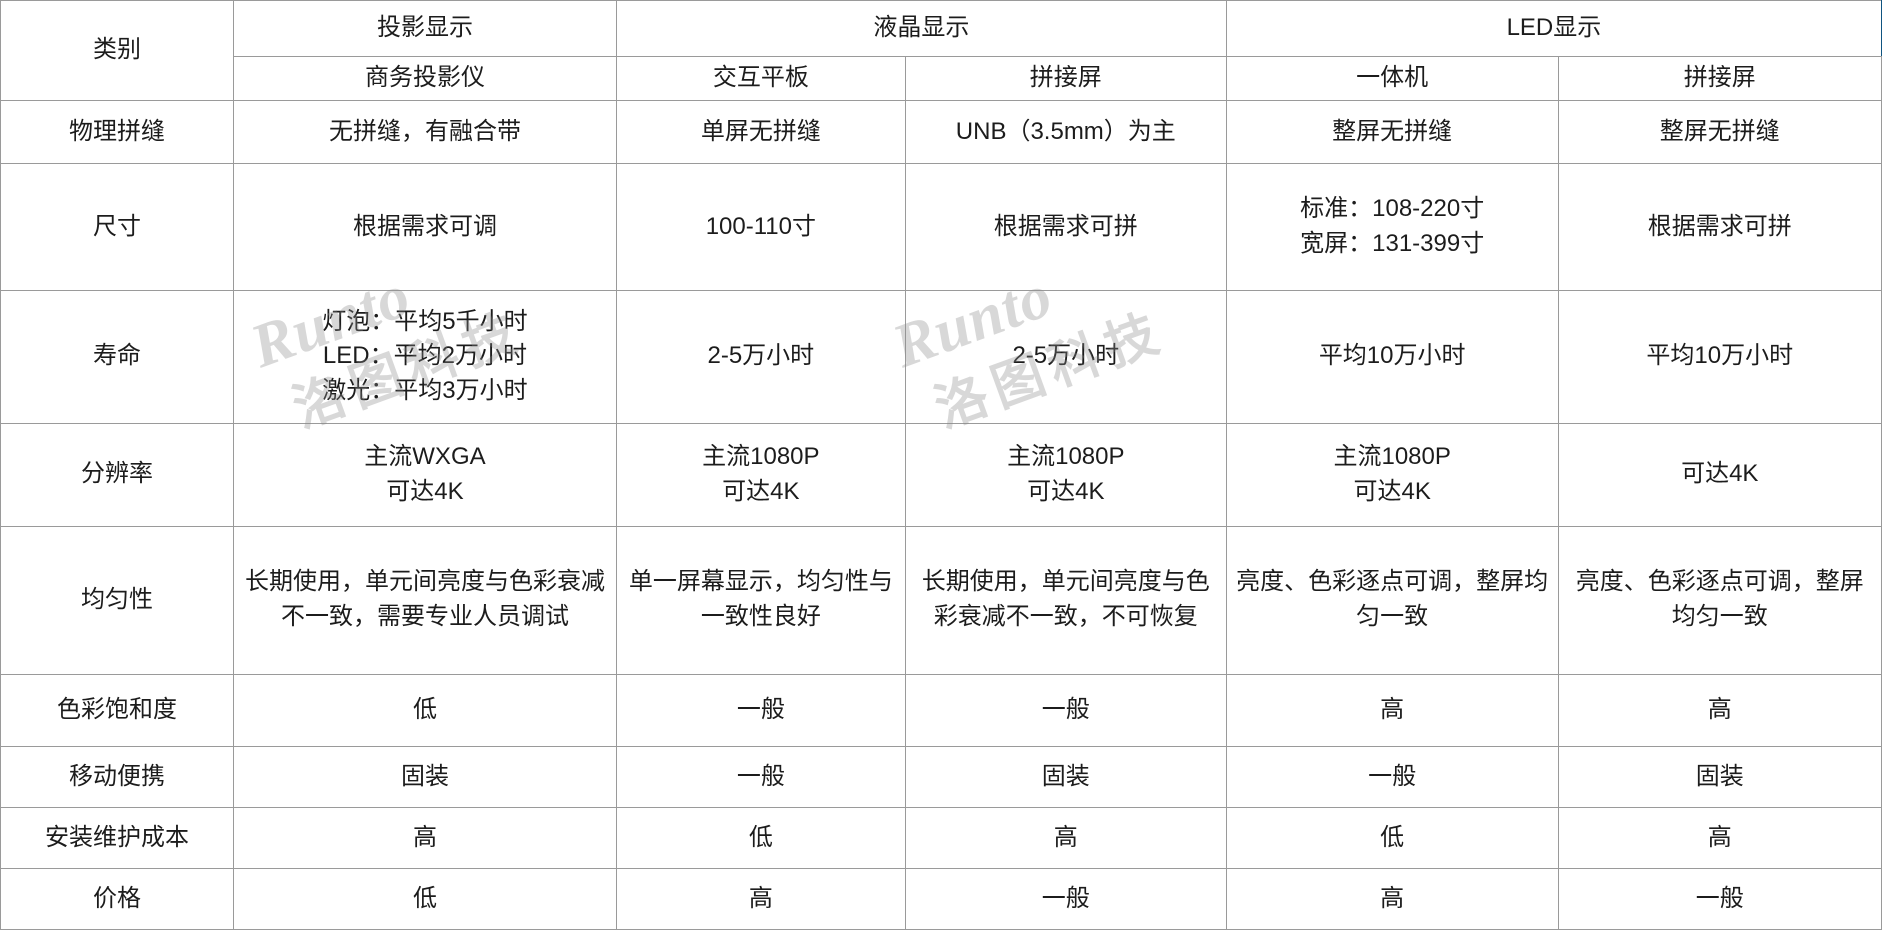 The height and width of the screenshot is (930, 1882). Describe the element at coordinates (1065, 710) in the screenshot. I see `cell-saturation-lcdwall: 一般` at that location.